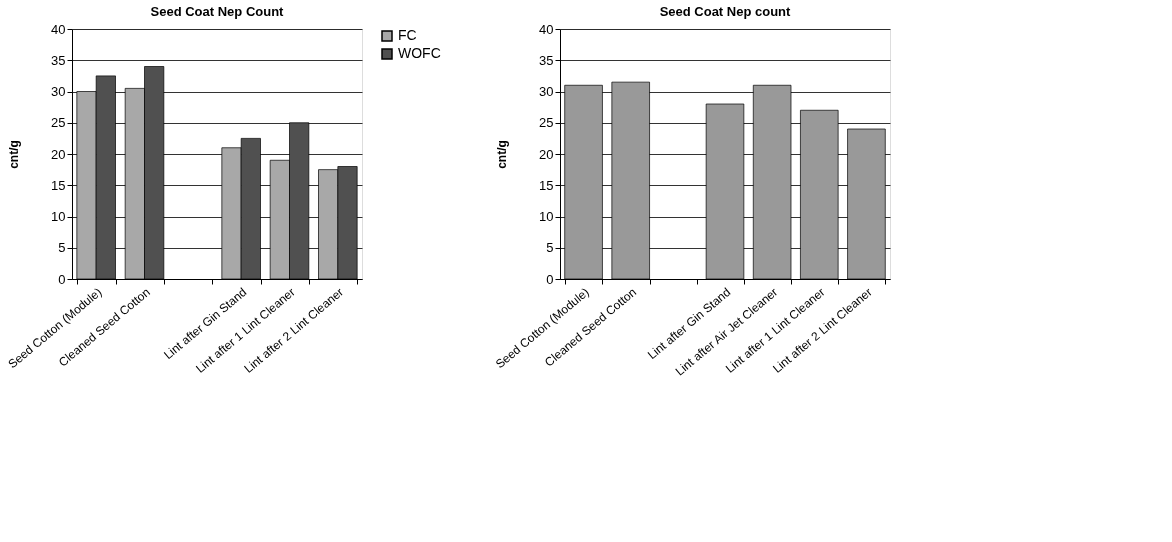 The image size is (1172, 542). What do you see at coordinates (217, 11) in the screenshot?
I see `chart-title: Seed Coat Nep Count` at bounding box center [217, 11].